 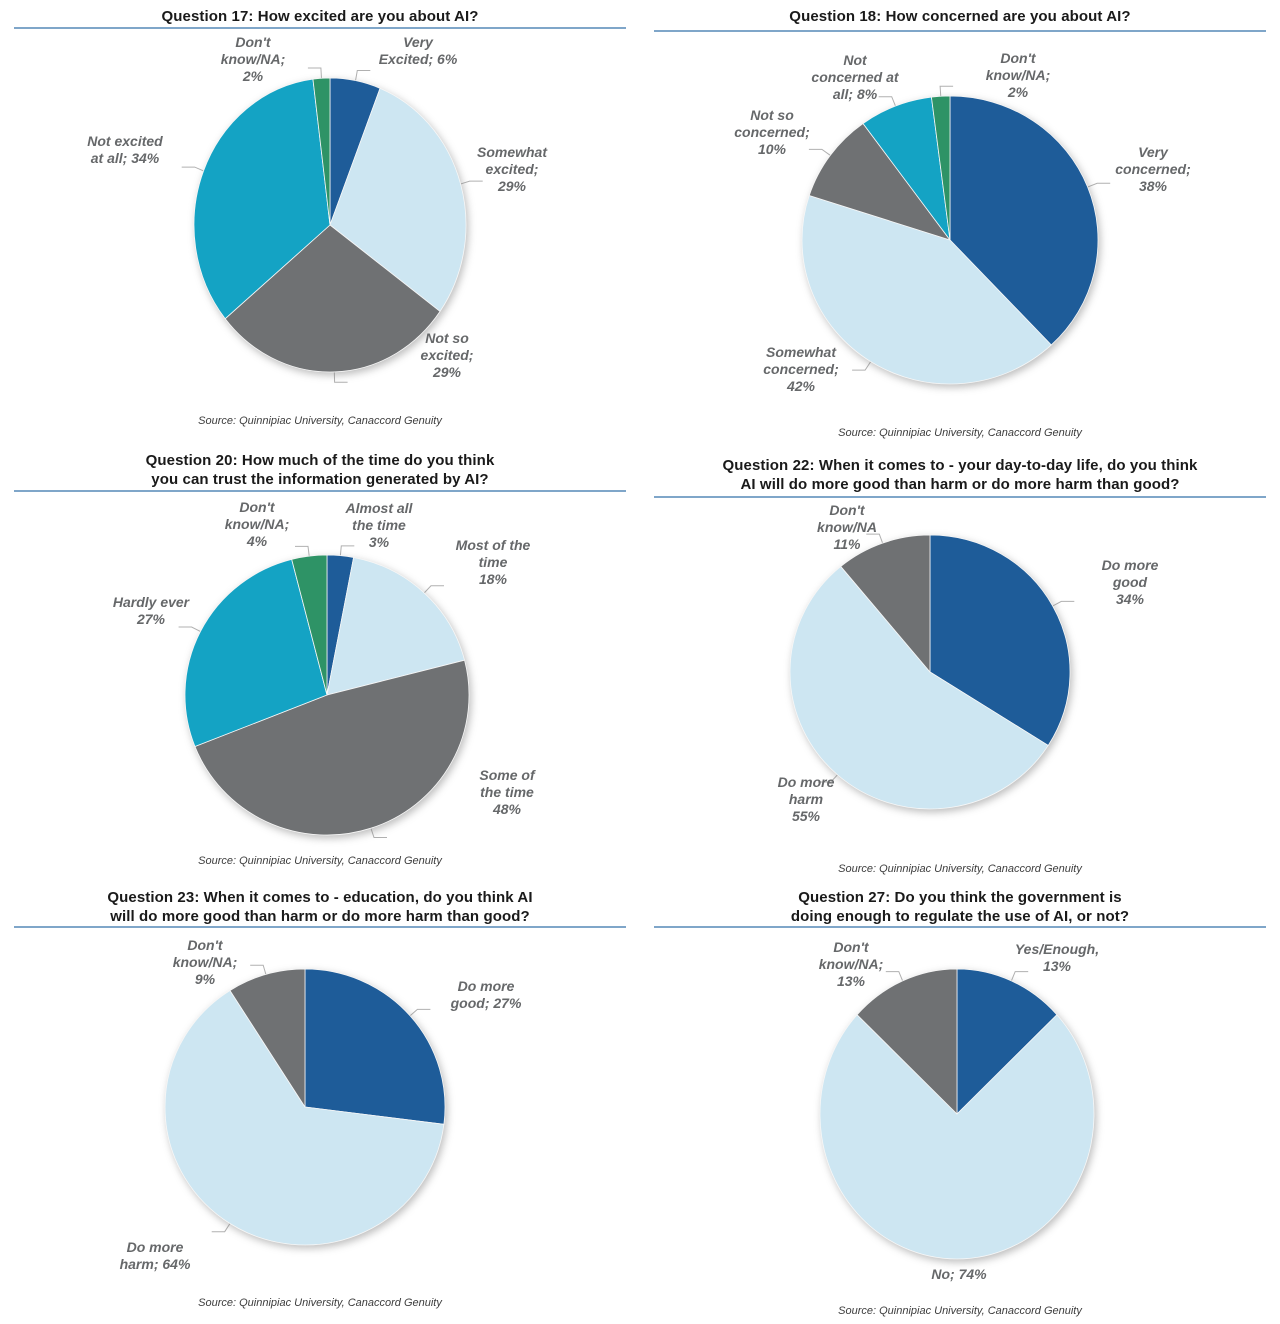 I want to click on slice-label-not-excited-at-all: Not excited at all; 34%, so click(x=125, y=149).